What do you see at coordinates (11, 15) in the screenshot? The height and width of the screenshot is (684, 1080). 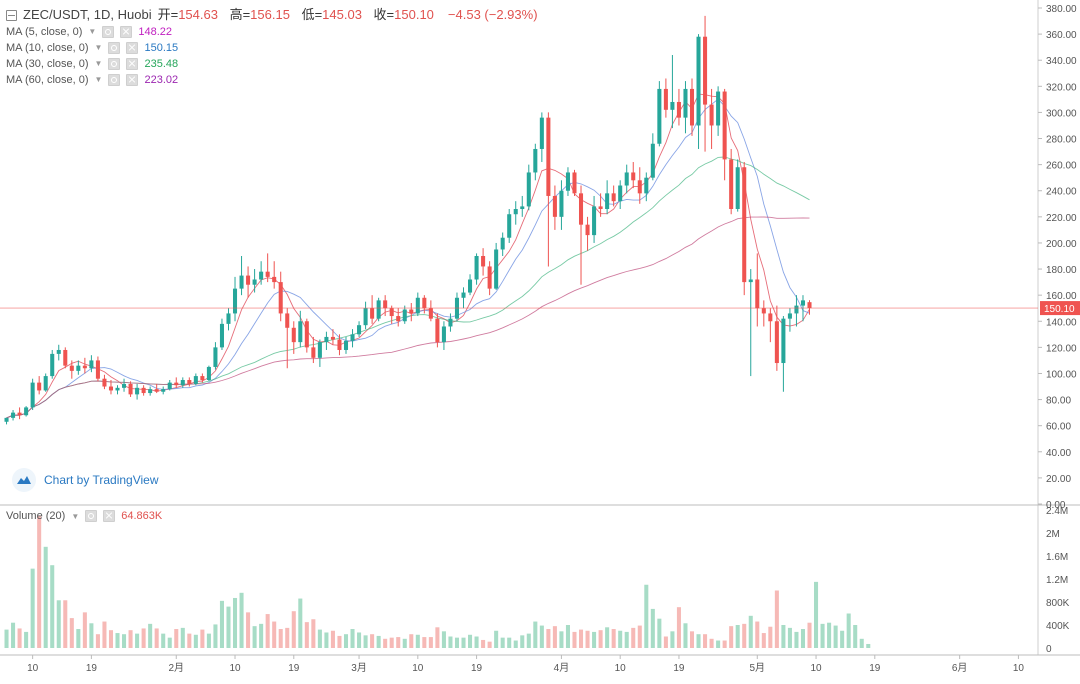 I see `collapse-icon` at bounding box center [11, 15].